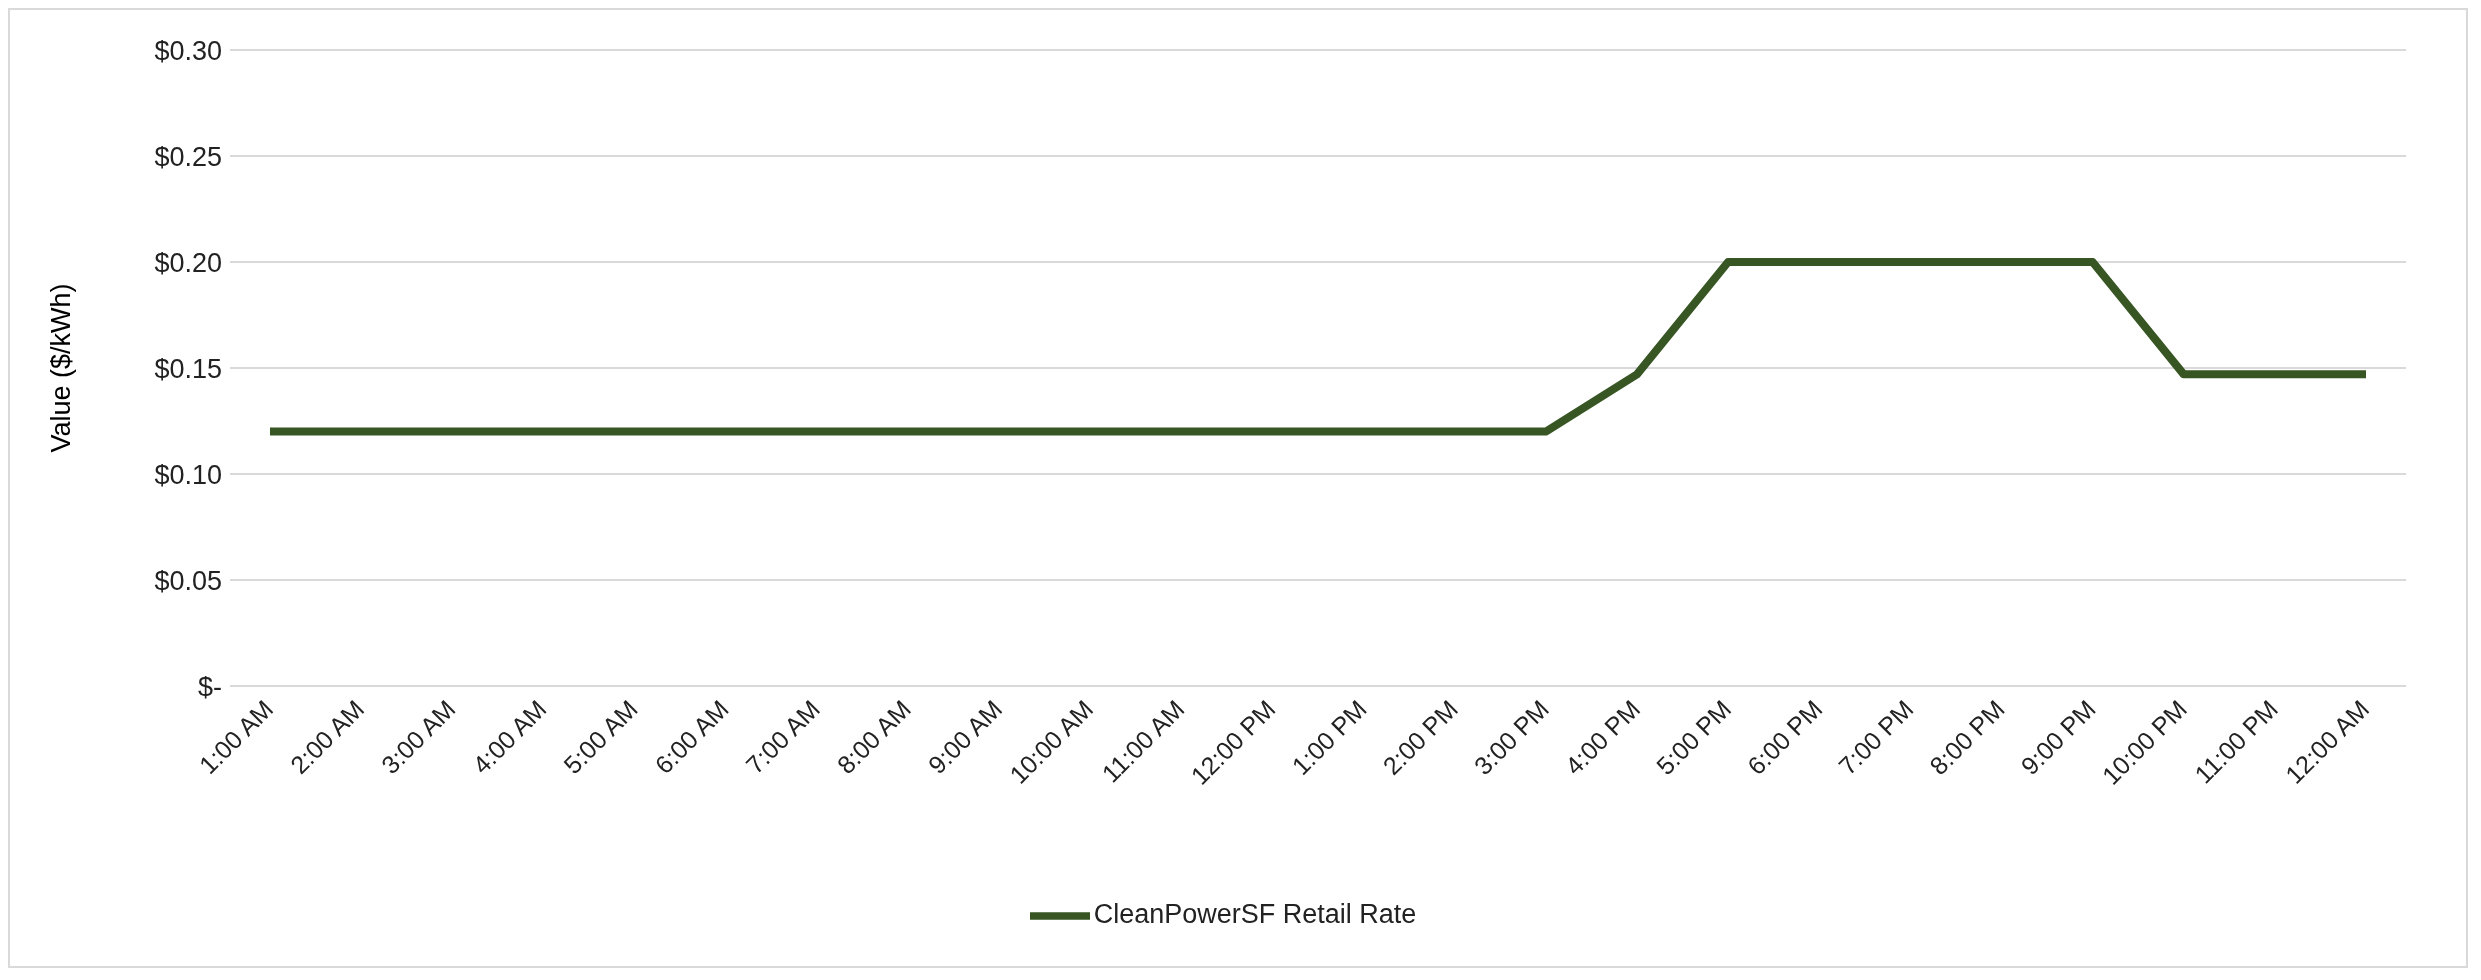 The height and width of the screenshot is (980, 2481). I want to click on y-axis-title: Value ($/kWh), so click(60, 368).